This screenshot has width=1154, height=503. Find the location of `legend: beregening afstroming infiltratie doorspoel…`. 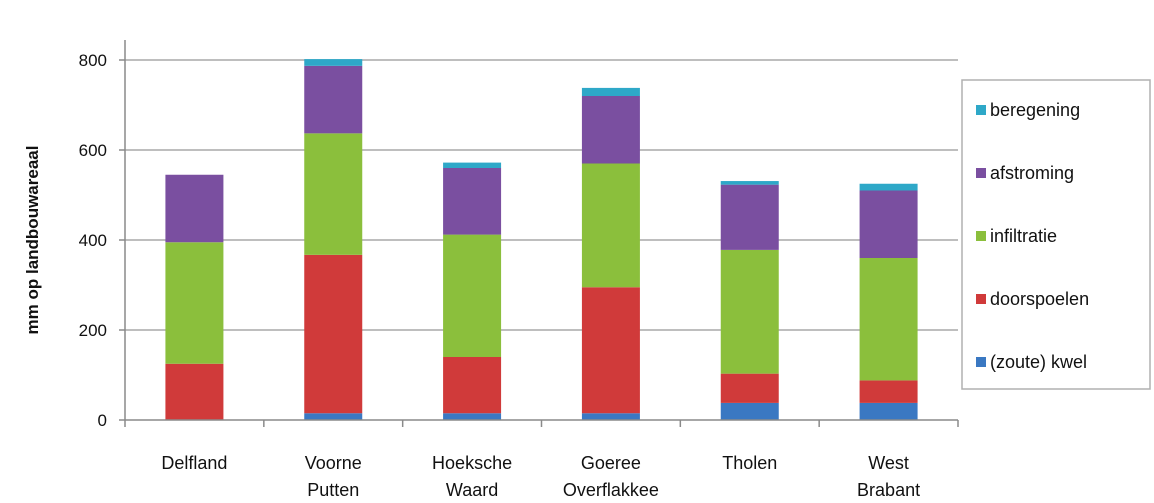

legend: beregening afstroming infiltratie doorspoel… is located at coordinates (1056, 234).